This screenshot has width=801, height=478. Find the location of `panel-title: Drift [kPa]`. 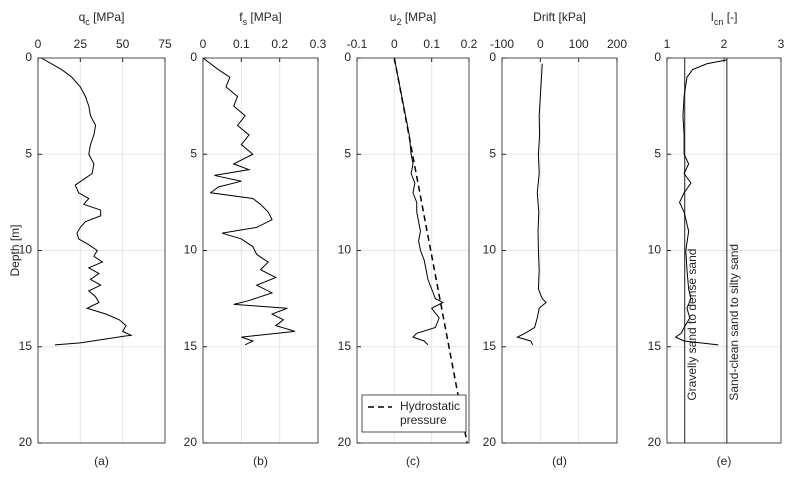

panel-title: Drift [kPa] is located at coordinates (559, 17).